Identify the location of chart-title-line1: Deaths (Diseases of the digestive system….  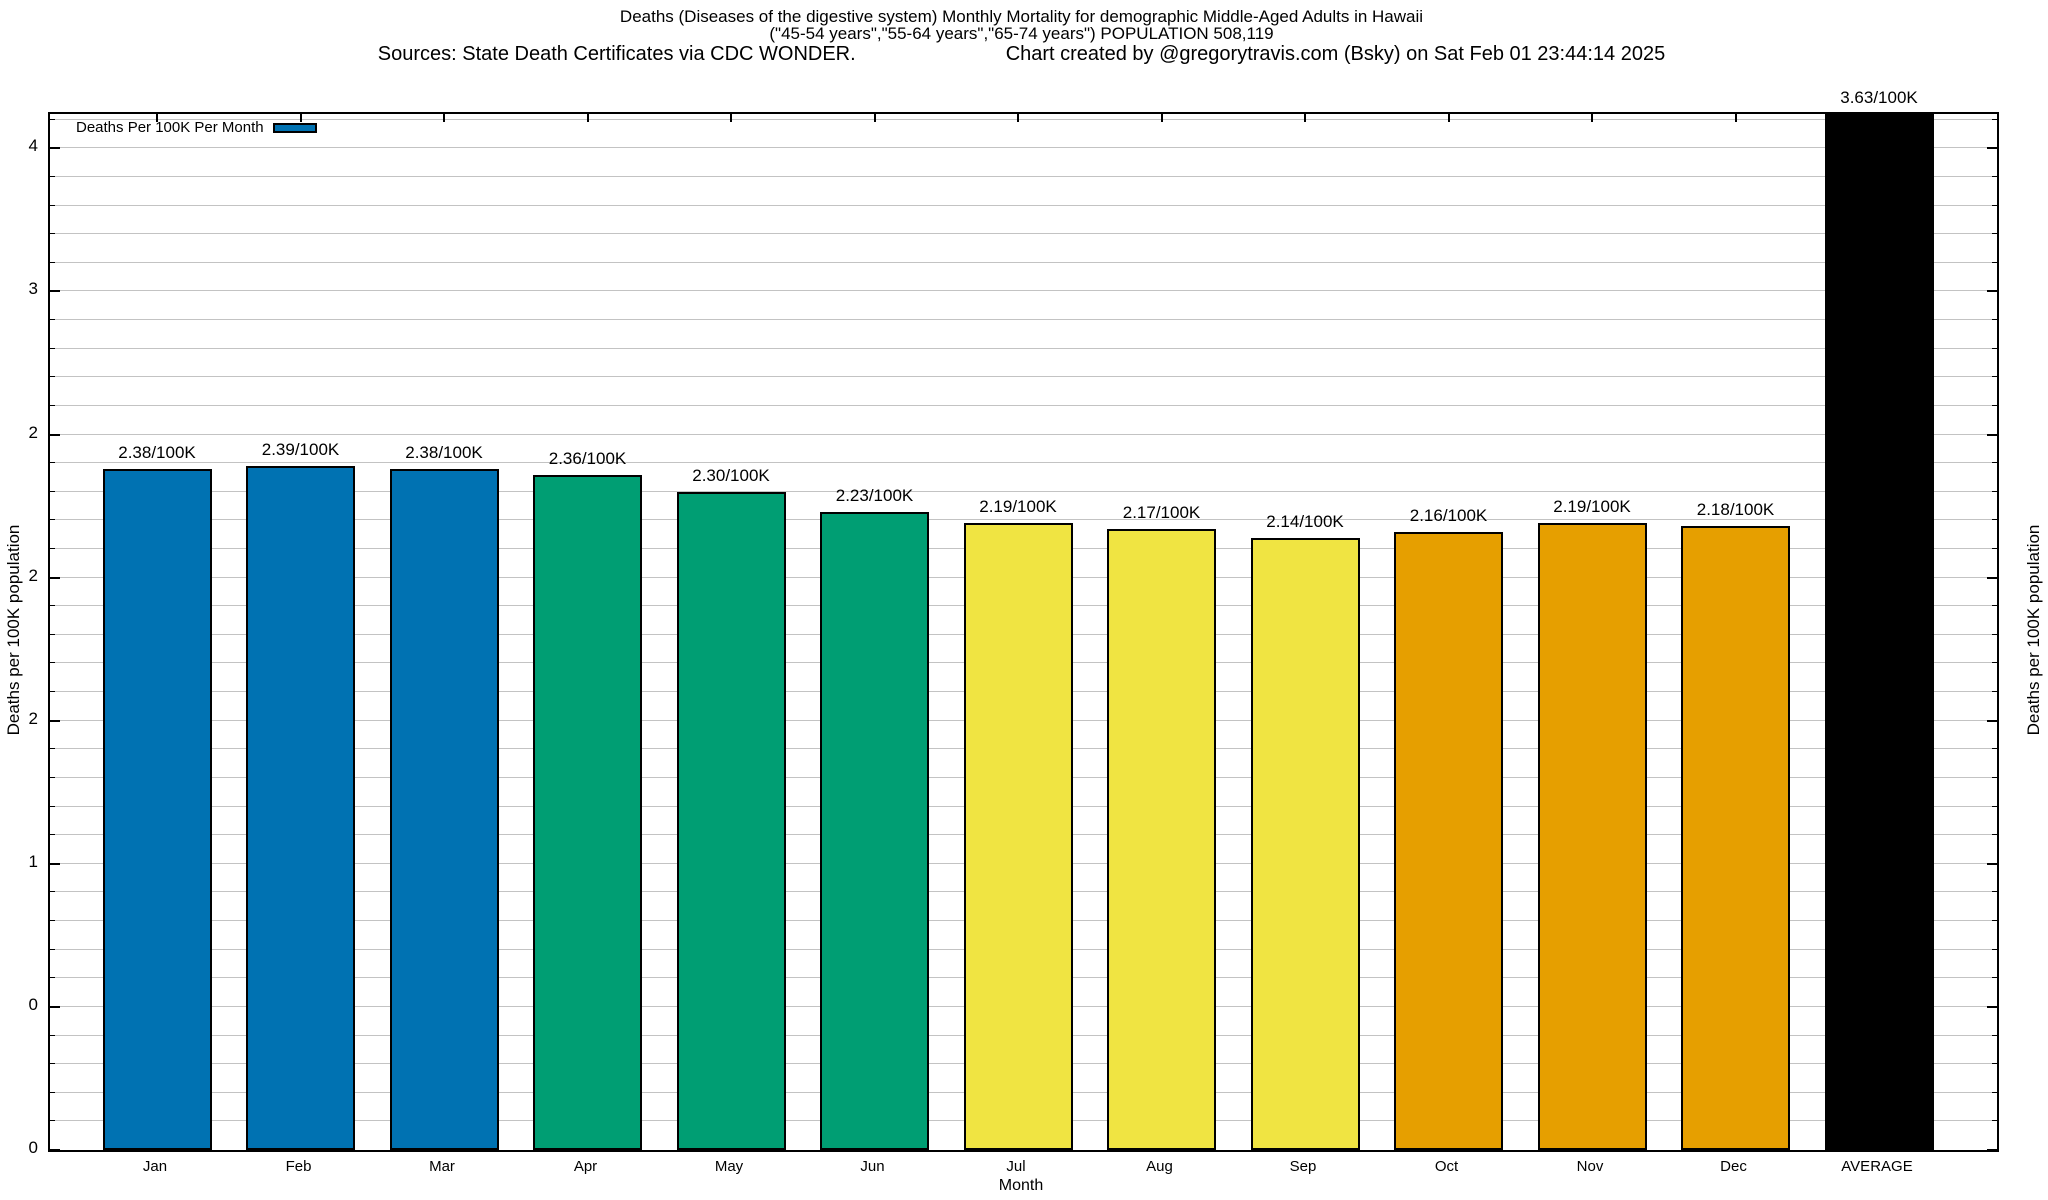
(1021, 16).